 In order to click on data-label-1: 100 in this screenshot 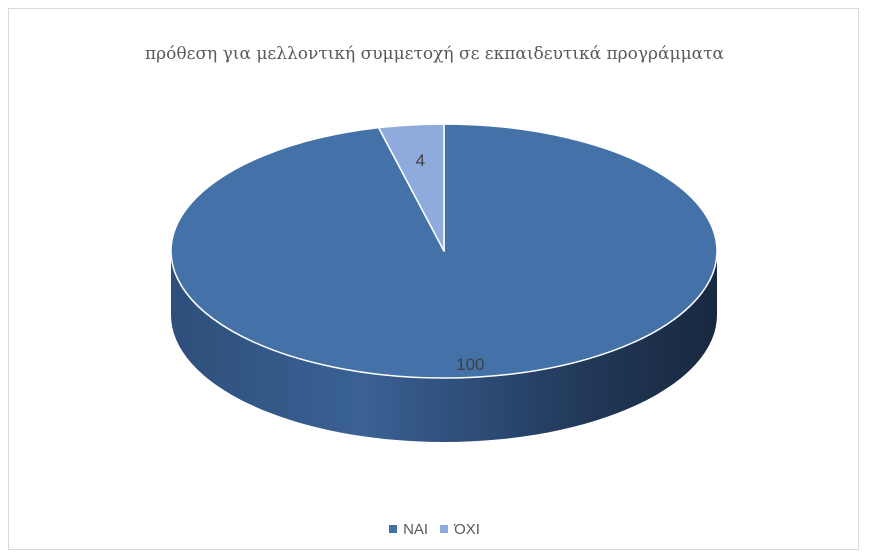, I will do `click(470, 364)`.